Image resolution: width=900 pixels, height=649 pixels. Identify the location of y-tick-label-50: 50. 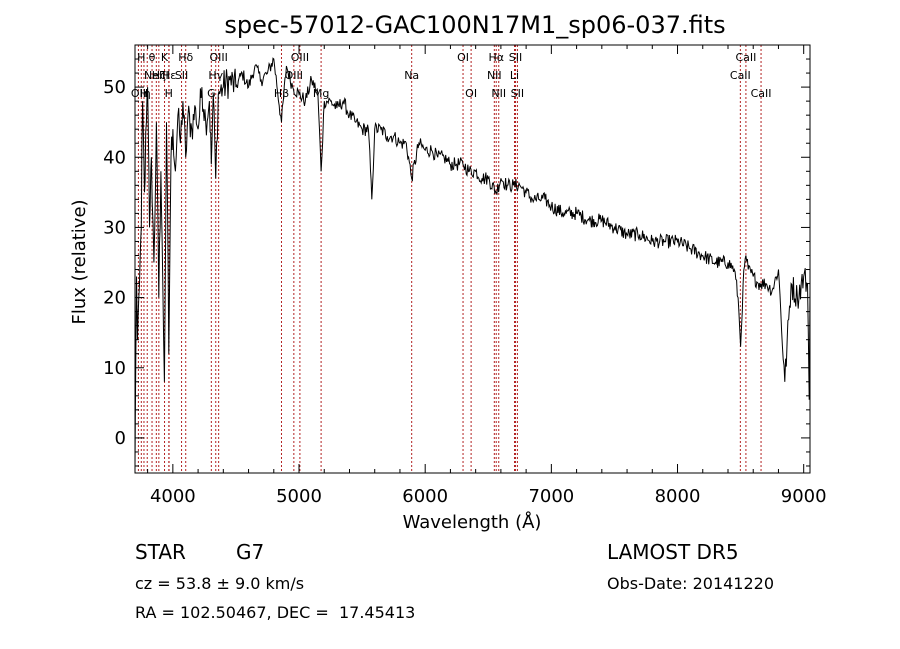
(114, 87).